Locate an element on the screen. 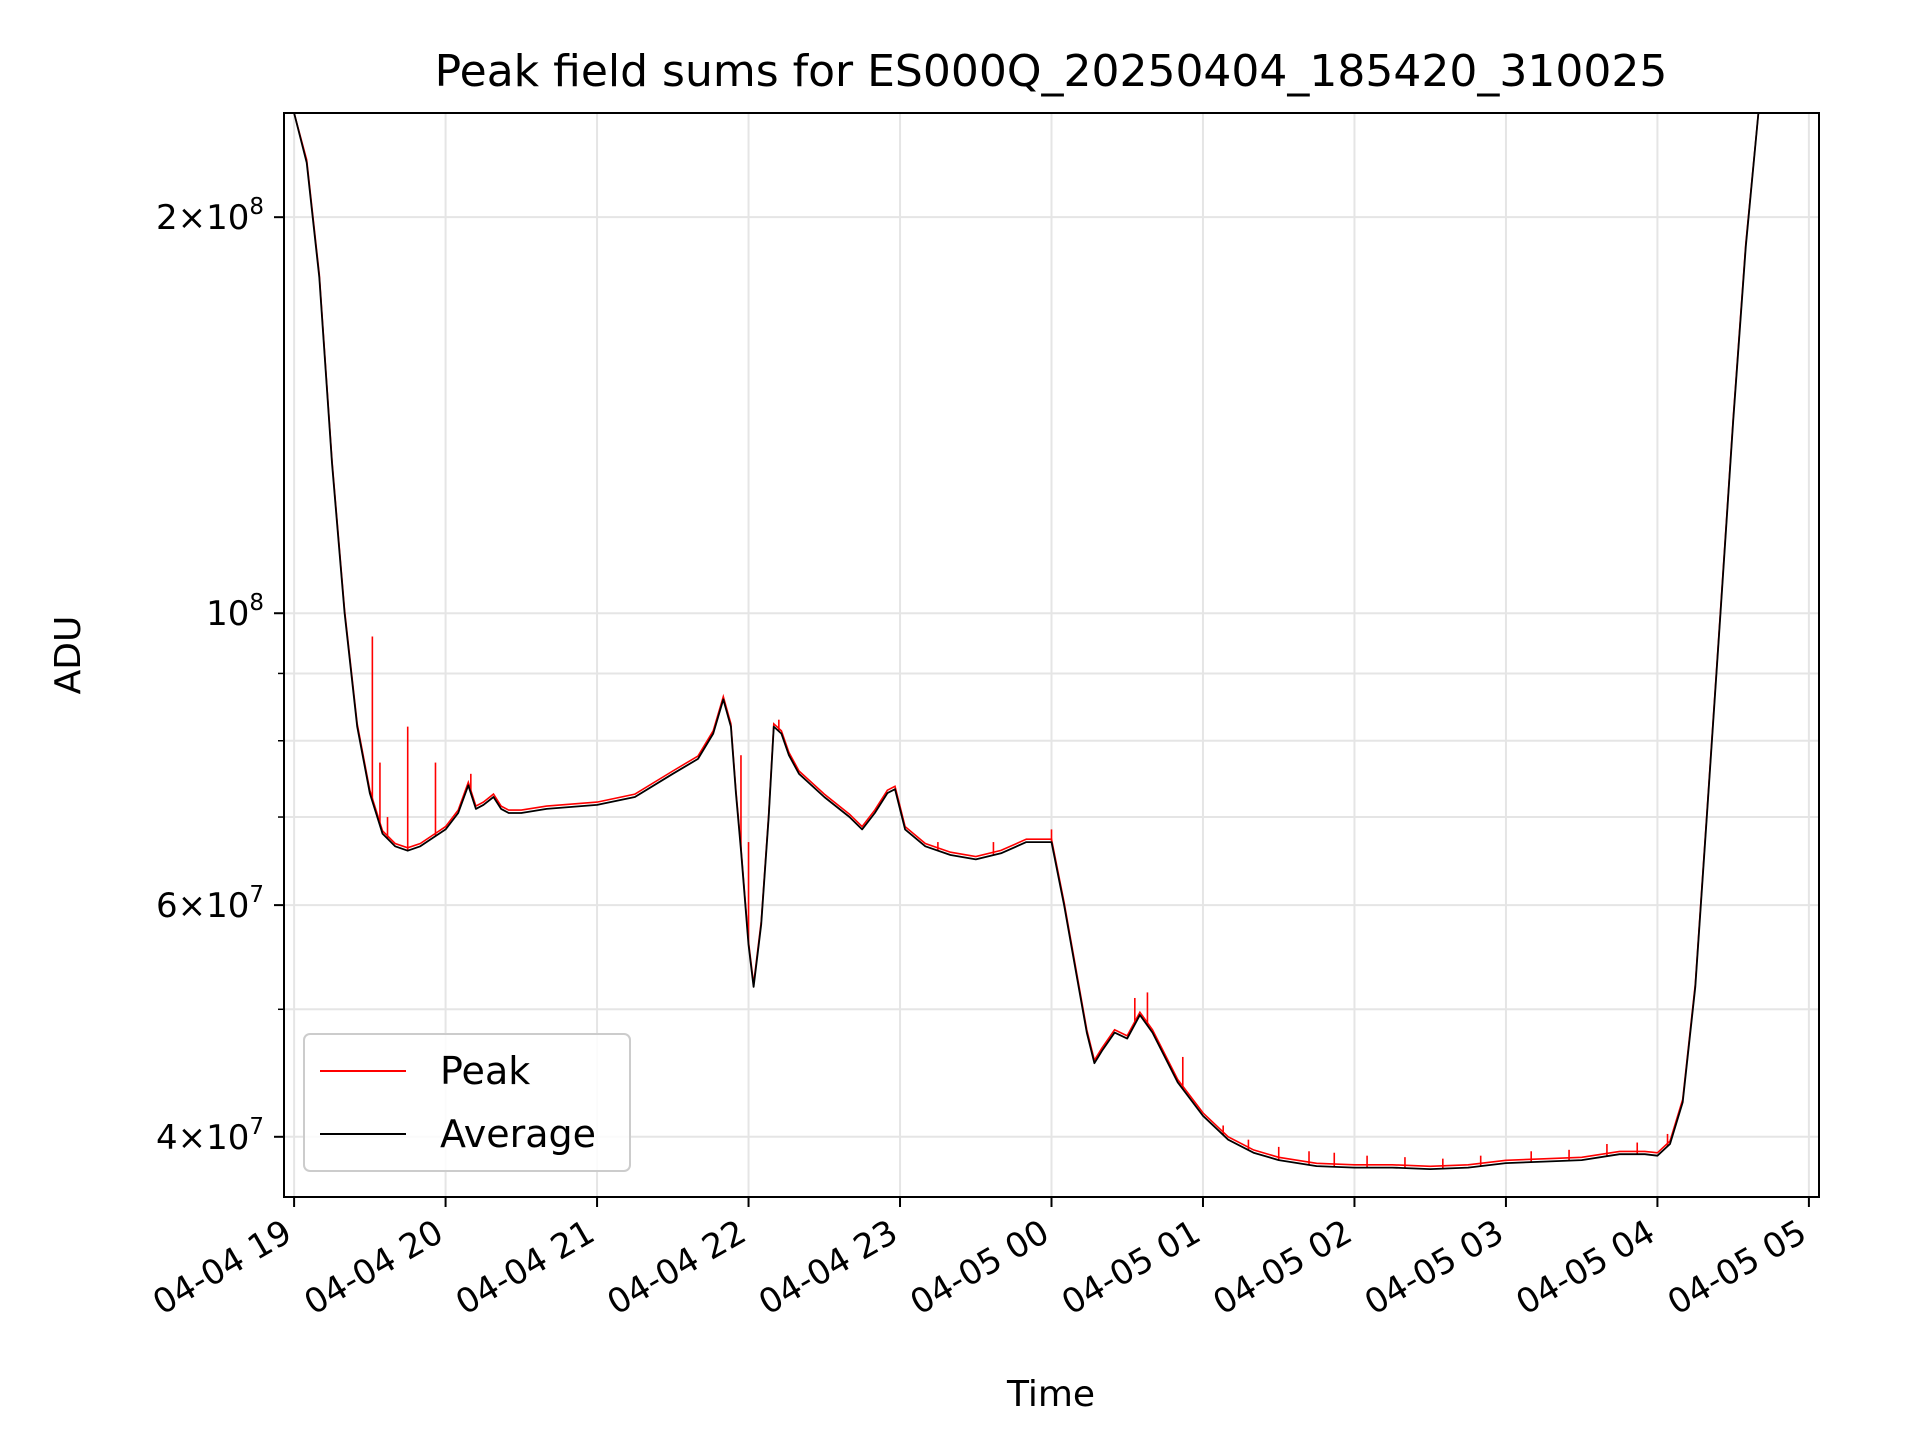 This screenshot has height=1440, width=1920. y-tick-label: 4×107 is located at coordinates (210, 1136).